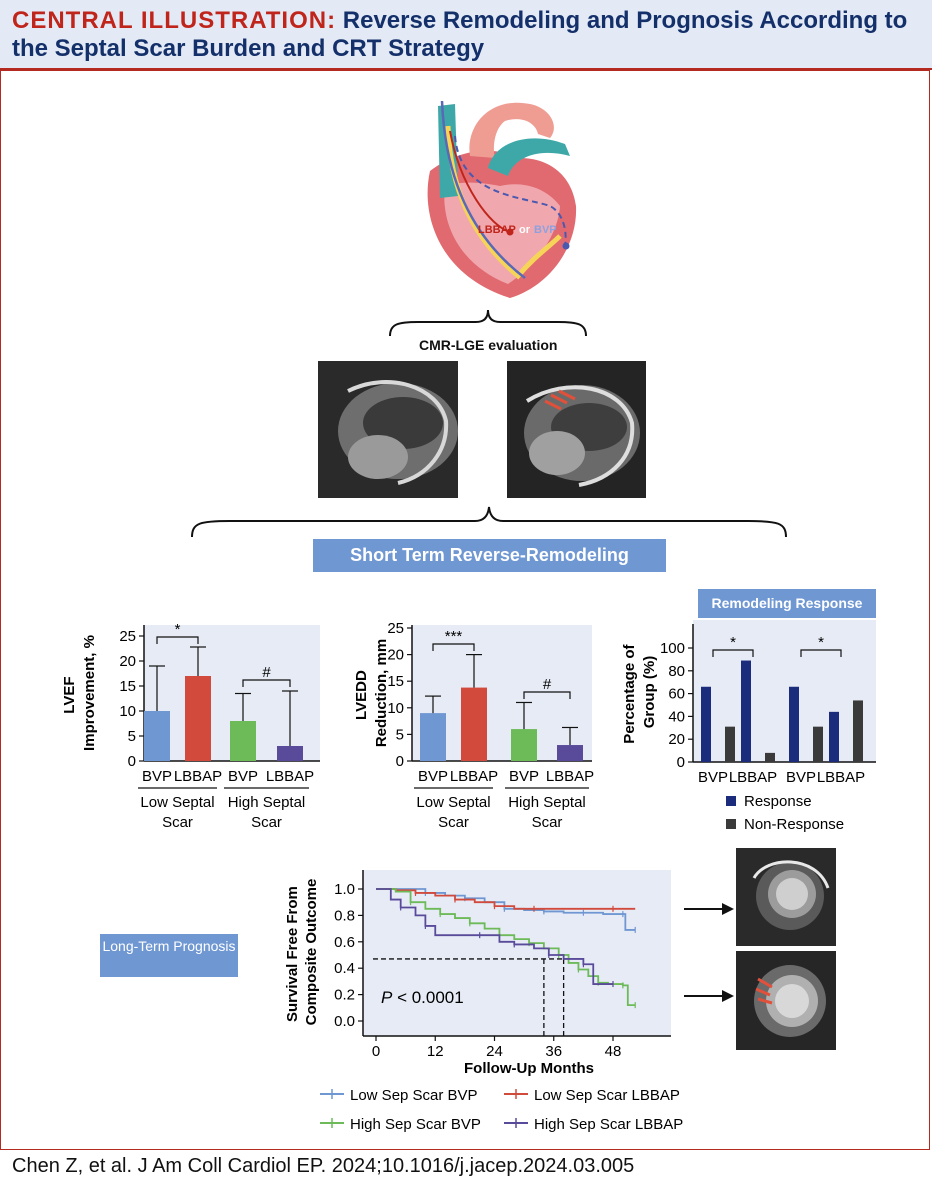  Describe the element at coordinates (529, 157) in the screenshot. I see `pulmonary-artery` at that location.